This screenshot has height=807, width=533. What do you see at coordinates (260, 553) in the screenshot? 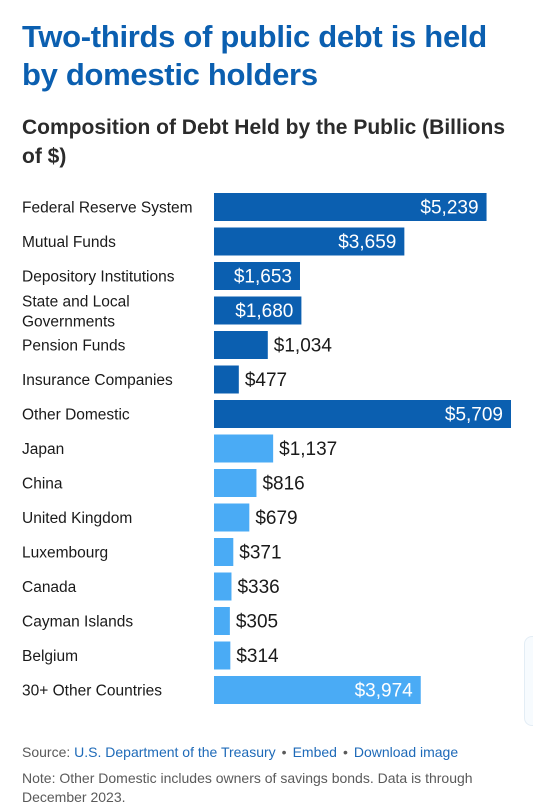
I see `value-label: $371` at bounding box center [260, 553].